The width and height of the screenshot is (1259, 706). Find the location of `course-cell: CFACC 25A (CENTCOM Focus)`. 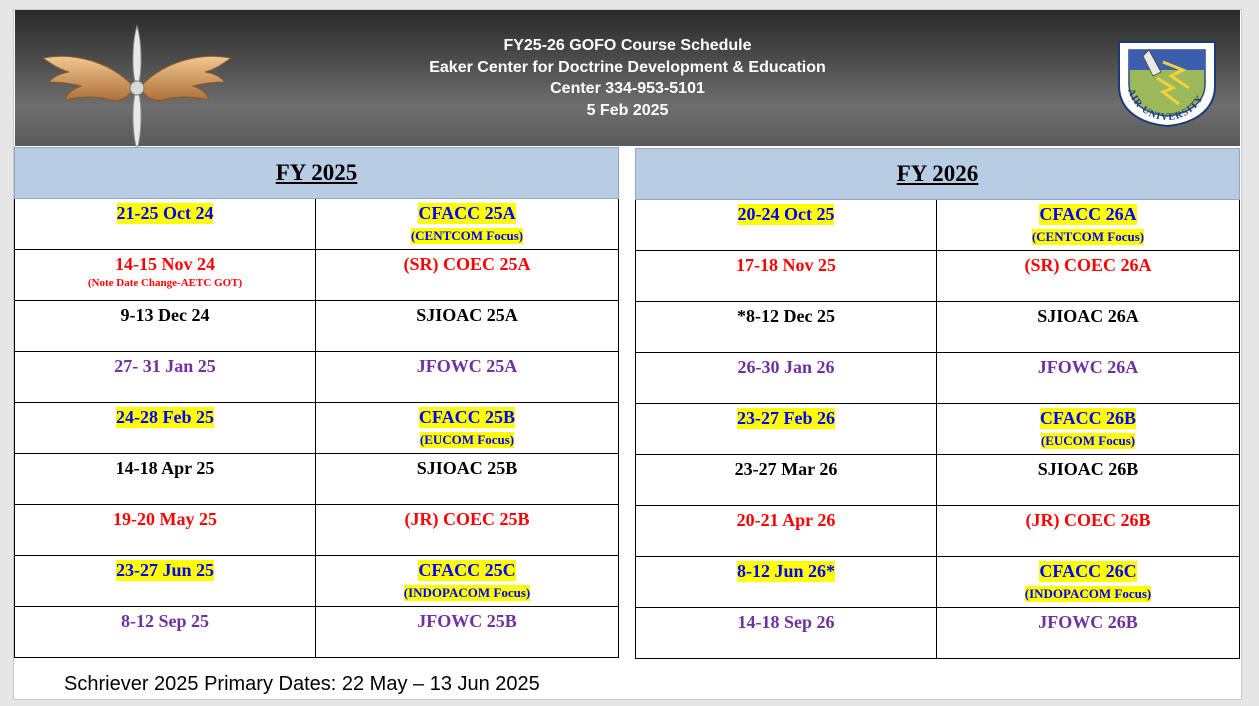

course-cell: CFACC 25A (CENTCOM Focus) is located at coordinates (467, 224).